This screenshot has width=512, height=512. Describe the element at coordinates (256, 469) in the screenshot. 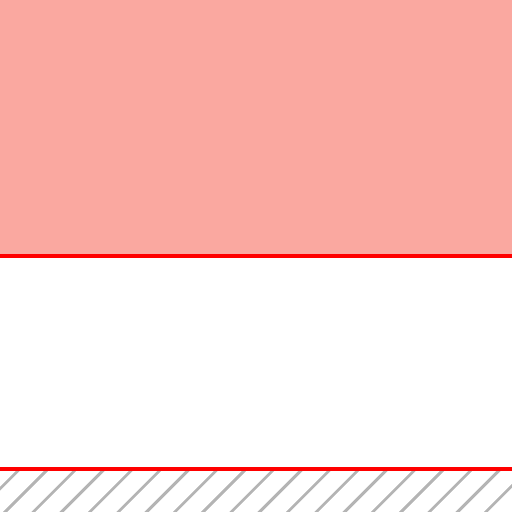

I see `bottom-guide-line` at that location.